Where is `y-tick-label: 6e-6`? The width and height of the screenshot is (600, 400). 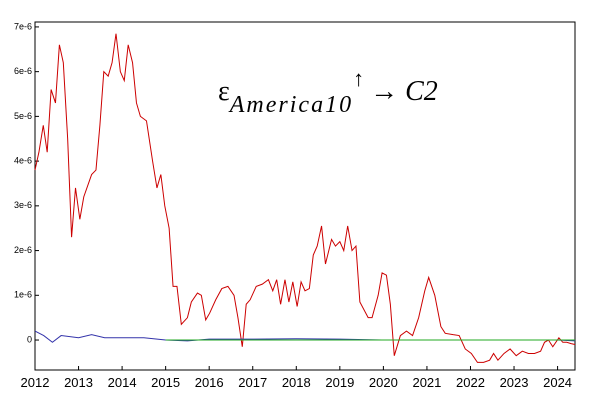 y-tick-label: 6e-6 is located at coordinates (23, 71).